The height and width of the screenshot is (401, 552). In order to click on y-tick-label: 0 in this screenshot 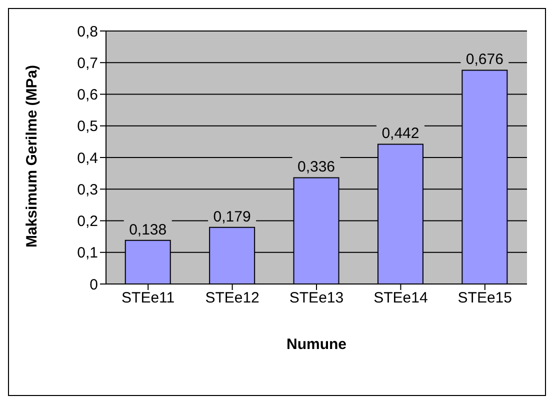, I will do `click(94, 285)`.